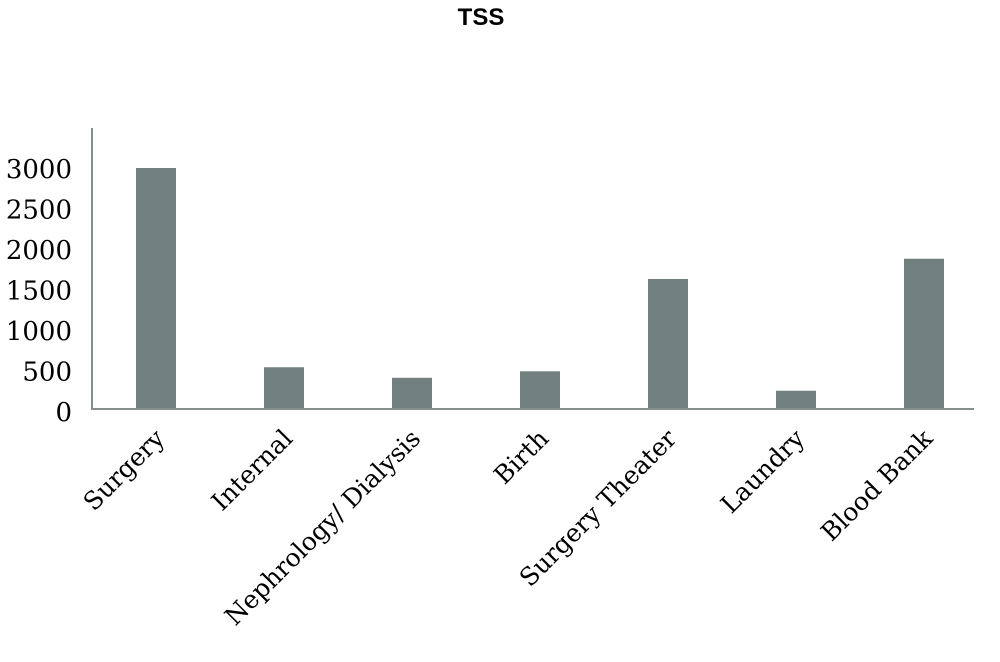  Describe the element at coordinates (63, 413) in the screenshot. I see `y-tick-label: 0` at that location.